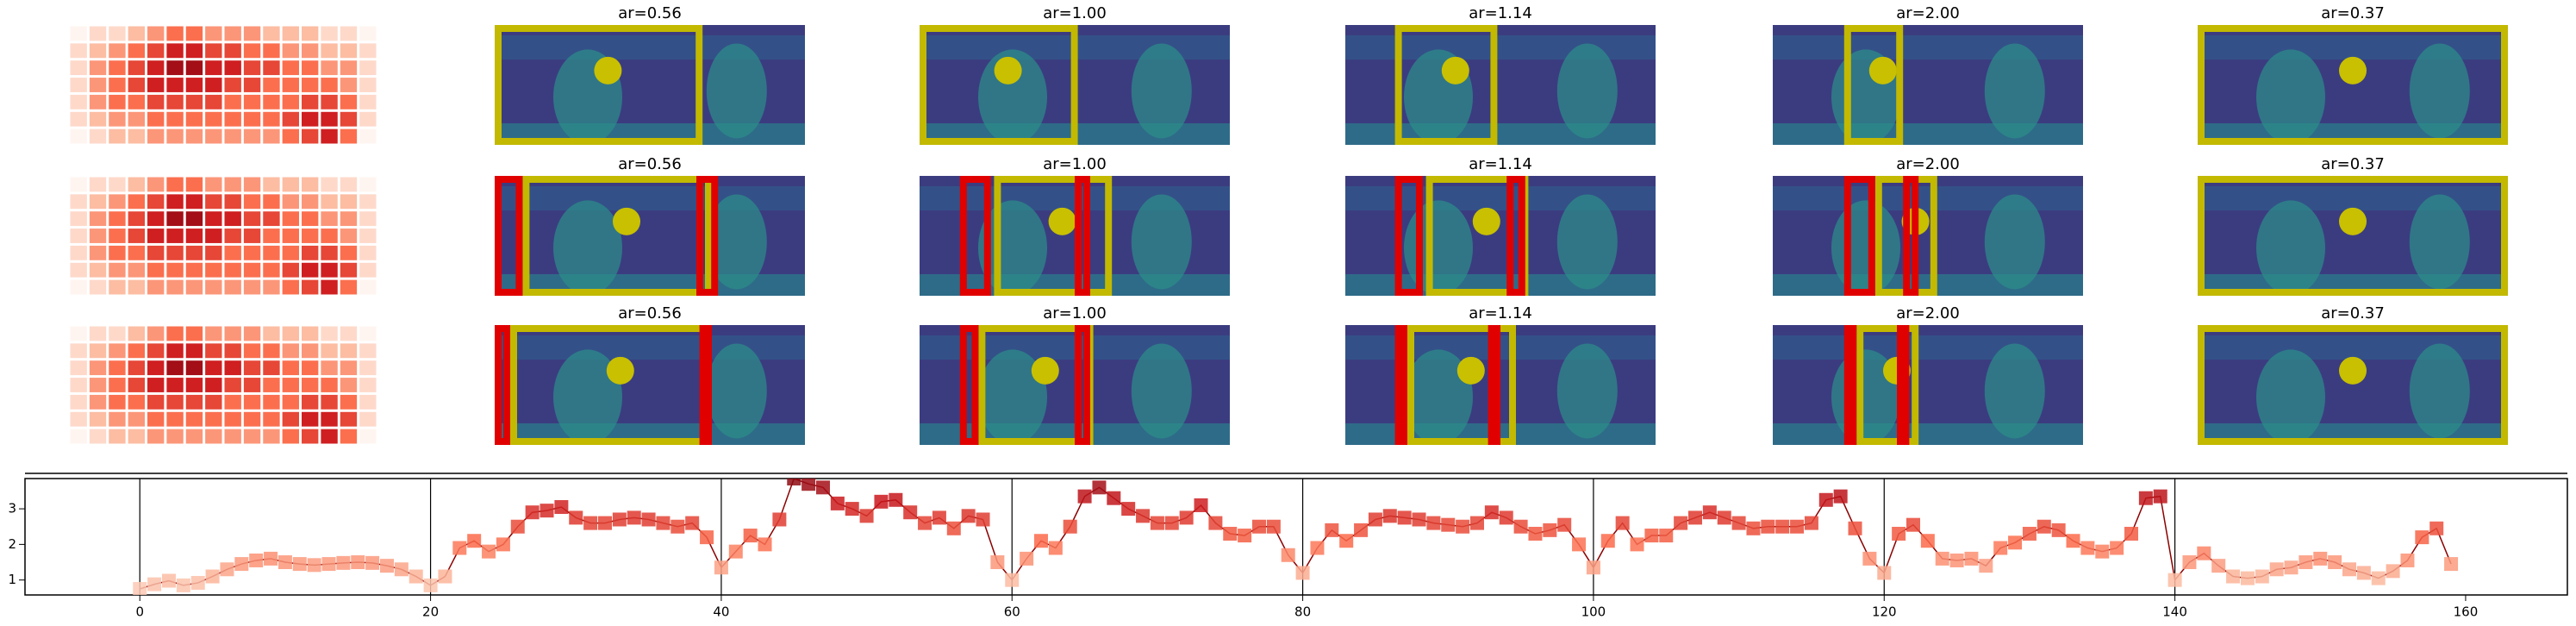 The width and height of the screenshot is (2576, 626). Describe the element at coordinates (1302, 612) in the screenshot. I see `x-tick-label: 80` at that location.